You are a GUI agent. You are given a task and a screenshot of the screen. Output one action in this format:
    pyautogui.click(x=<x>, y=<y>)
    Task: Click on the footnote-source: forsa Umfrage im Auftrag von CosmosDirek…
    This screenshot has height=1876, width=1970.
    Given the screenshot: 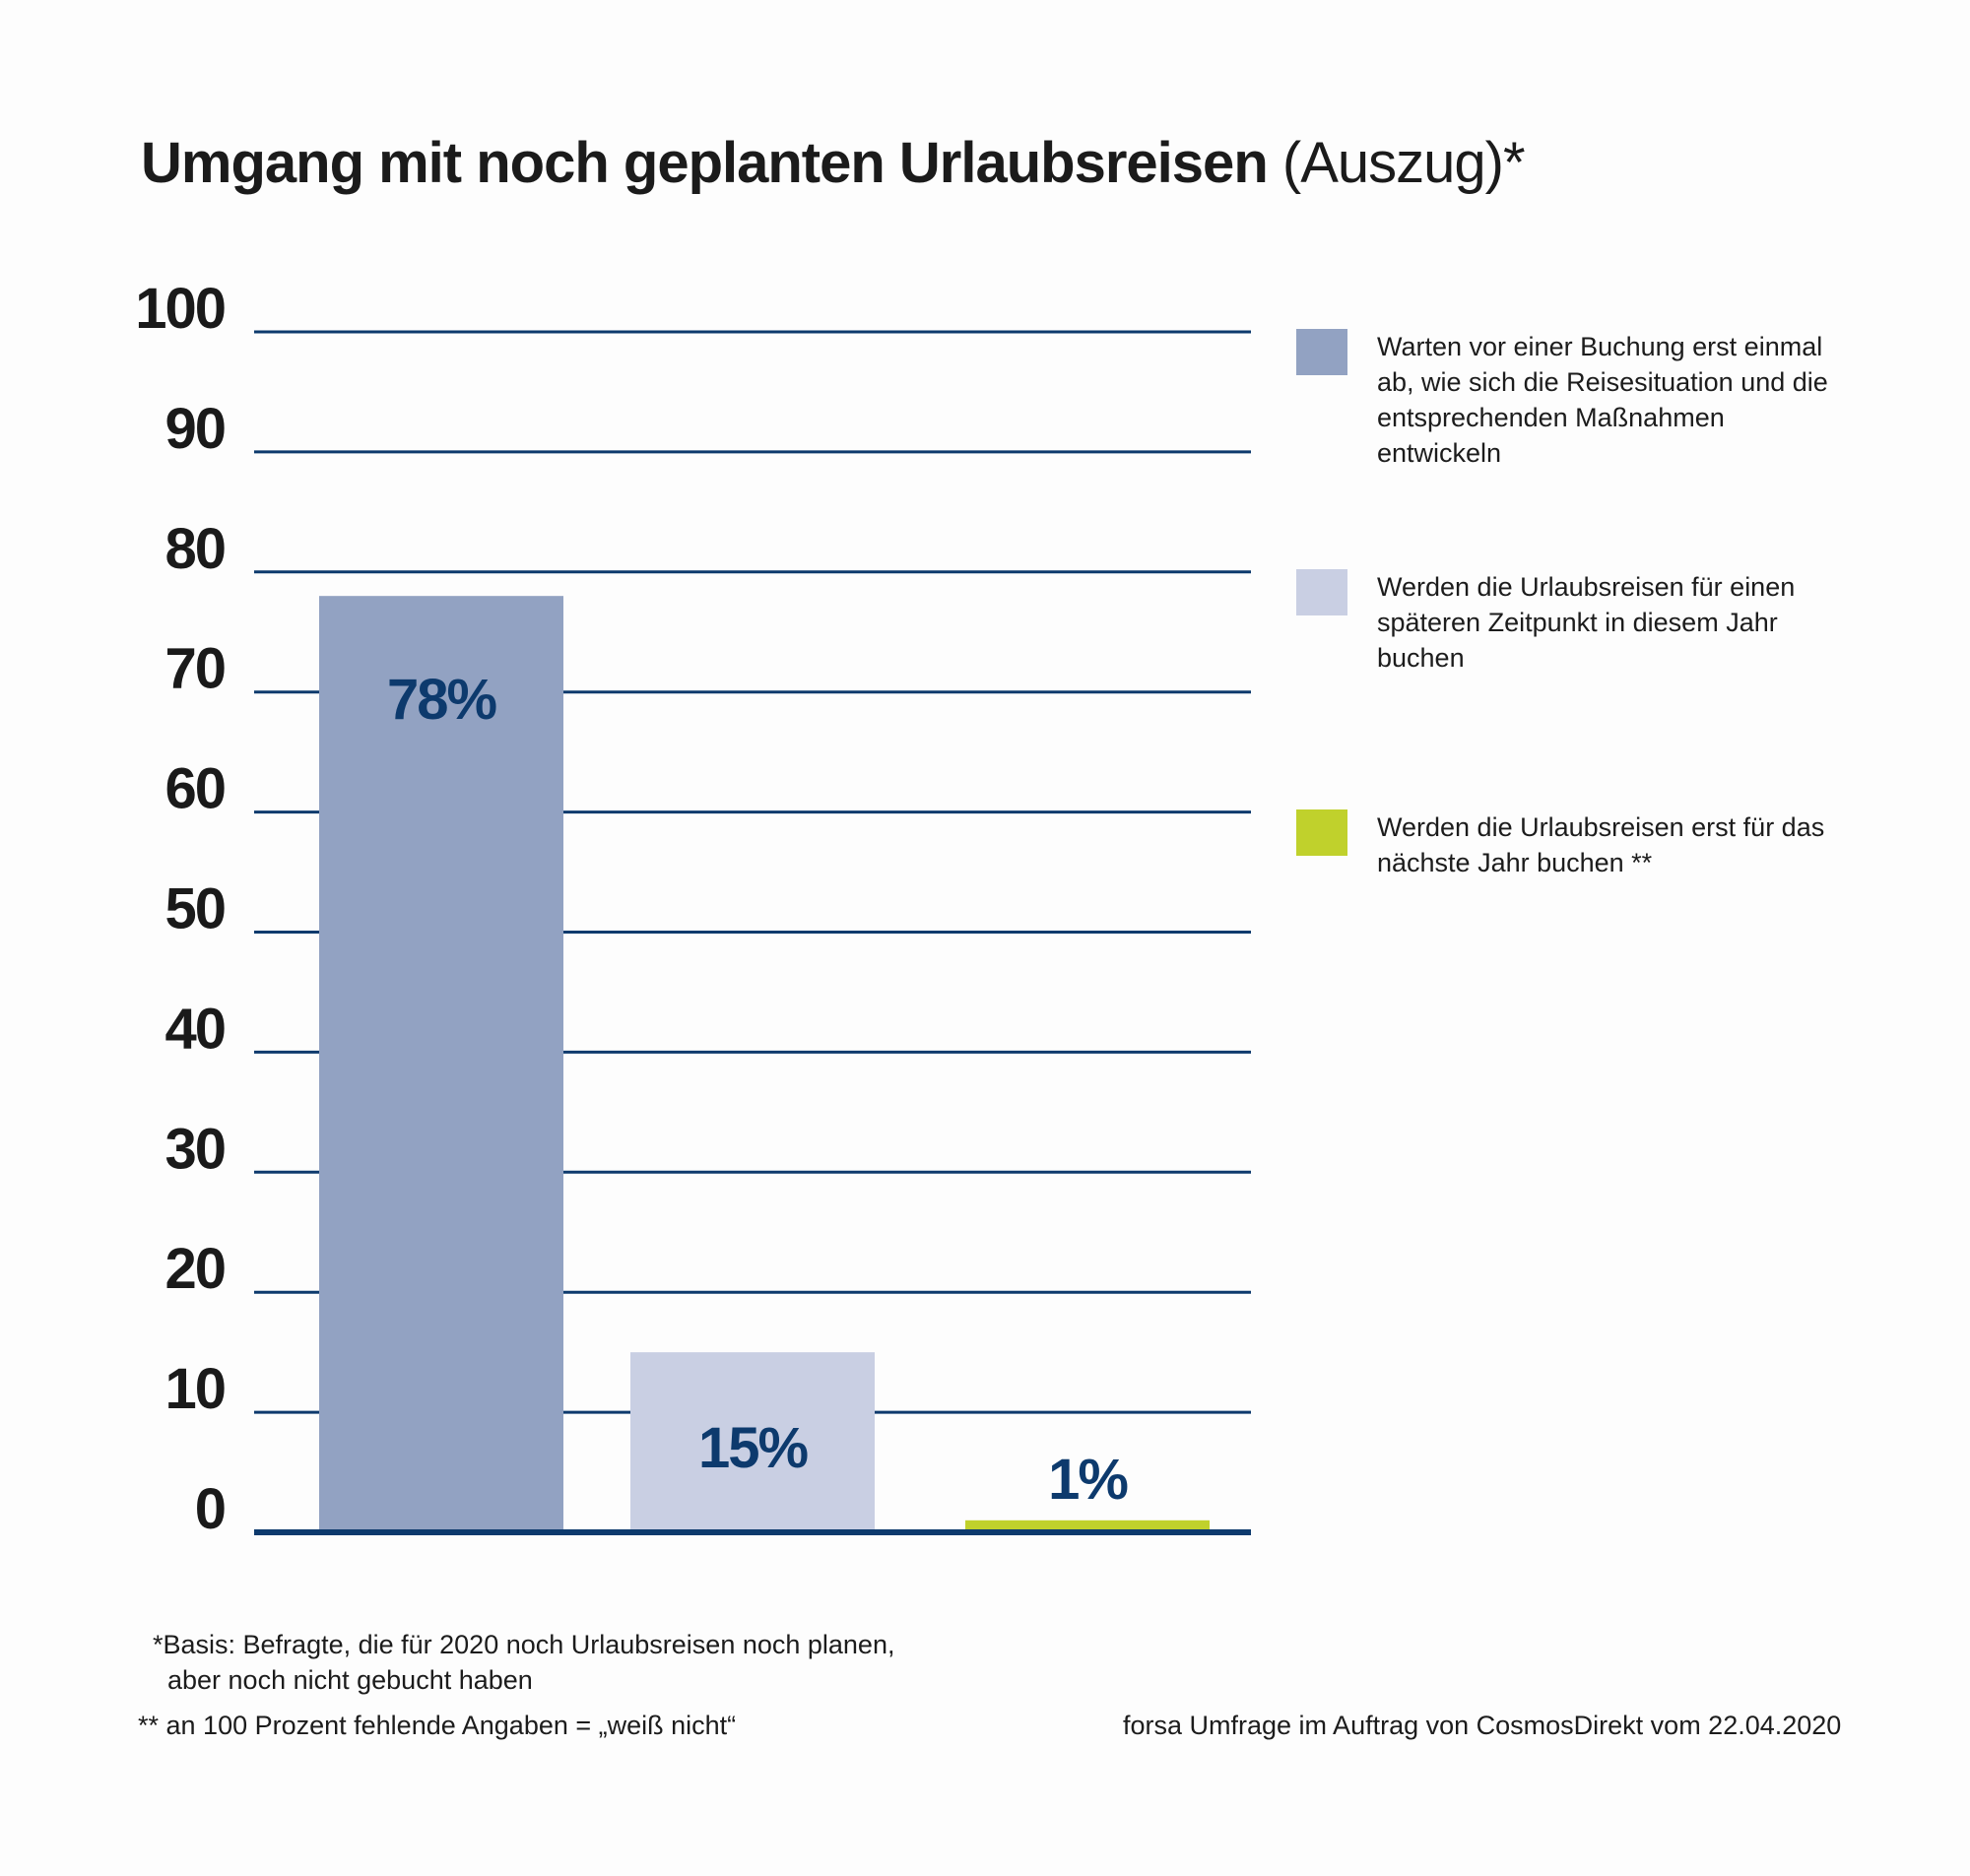 What is the action you would take?
    pyautogui.click(x=1482, y=1726)
    